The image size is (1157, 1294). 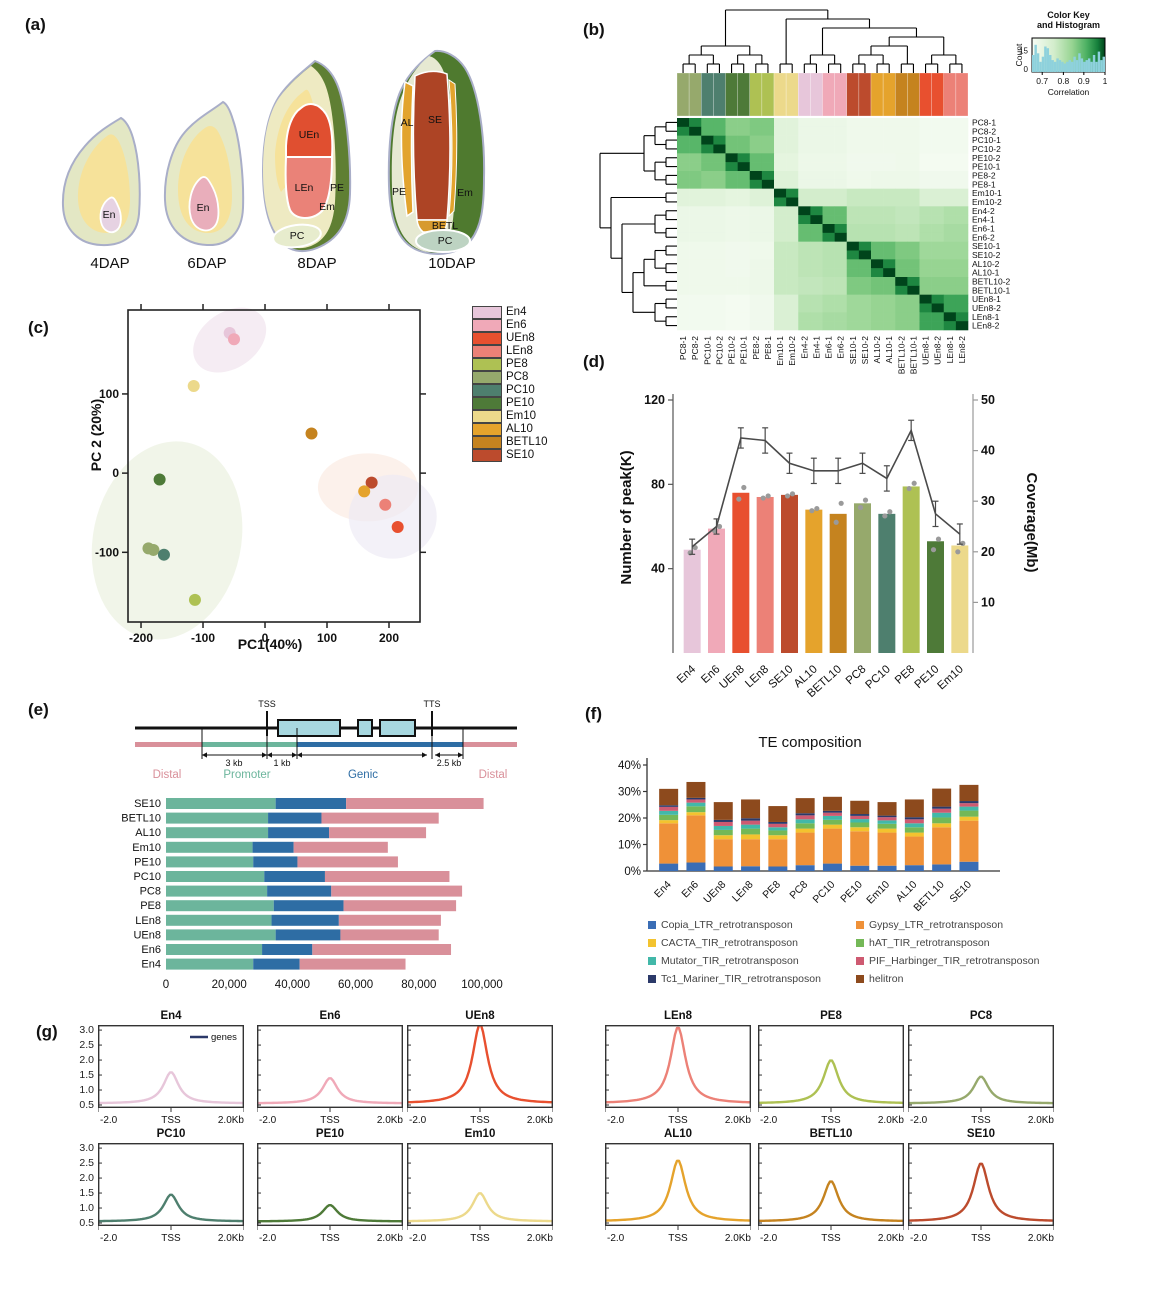 What do you see at coordinates (594, 29) in the screenshot?
I see `panel-b-label: (b)` at bounding box center [594, 29].